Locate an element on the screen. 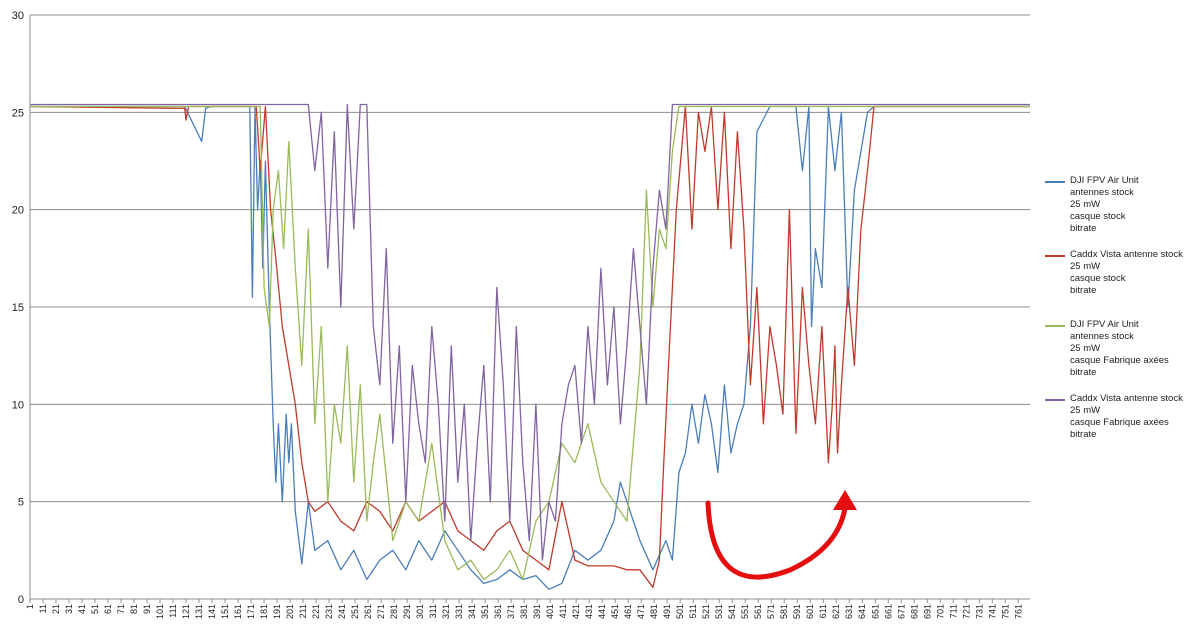 The height and width of the screenshot is (635, 1200). legend-label: casque Fabrique axées is located at coordinates (1119, 360).